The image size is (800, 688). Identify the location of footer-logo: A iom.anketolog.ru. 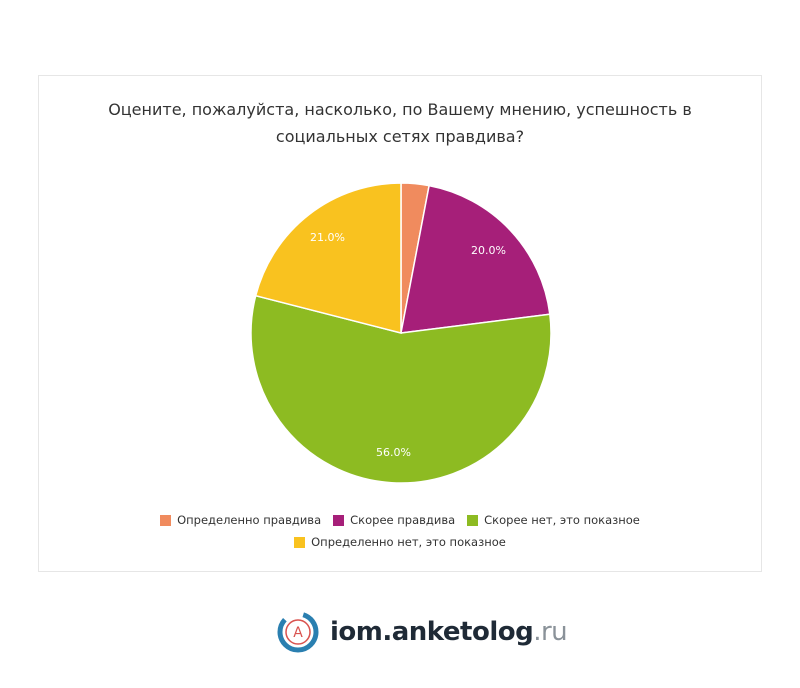
(422, 632).